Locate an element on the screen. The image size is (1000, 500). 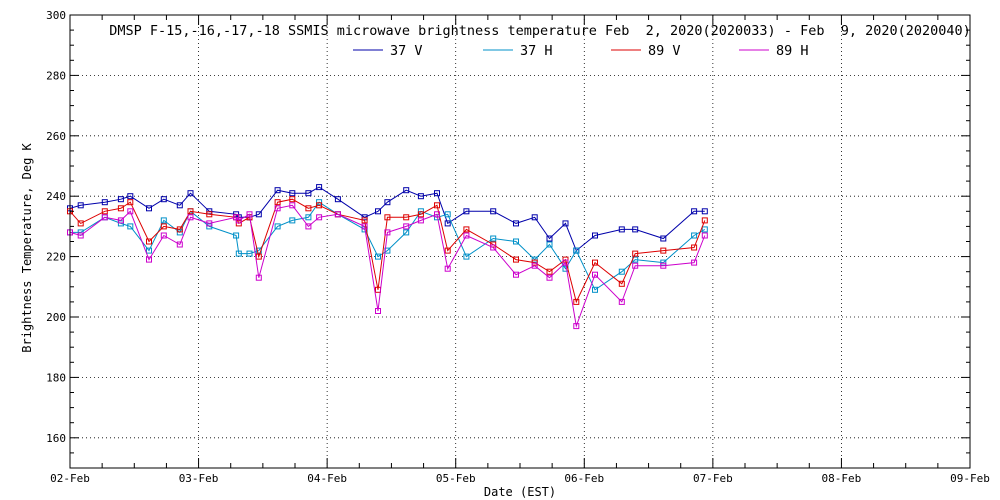
legend: 37 V 37 H 89 V 89 H is located at coordinates (581, 51).